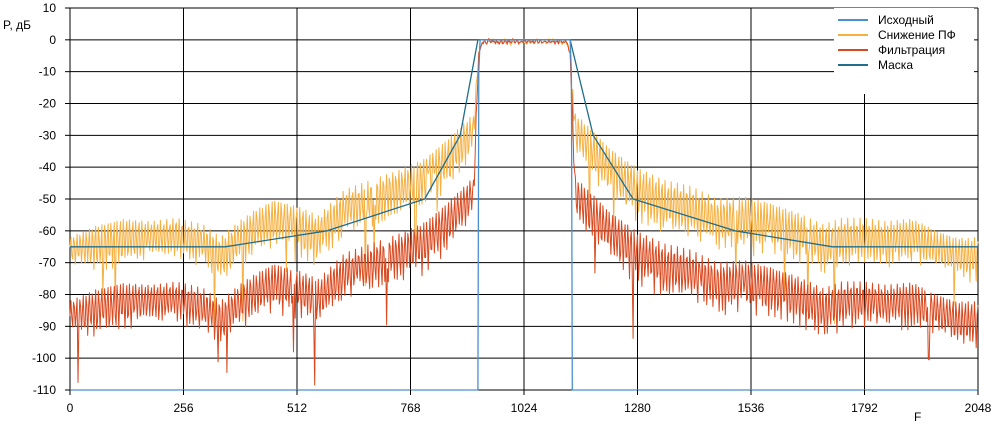 Image resolution: width=998 pixels, height=426 pixels. Describe the element at coordinates (751, 408) in the screenshot. I see `x-tick-label: 1536` at that location.